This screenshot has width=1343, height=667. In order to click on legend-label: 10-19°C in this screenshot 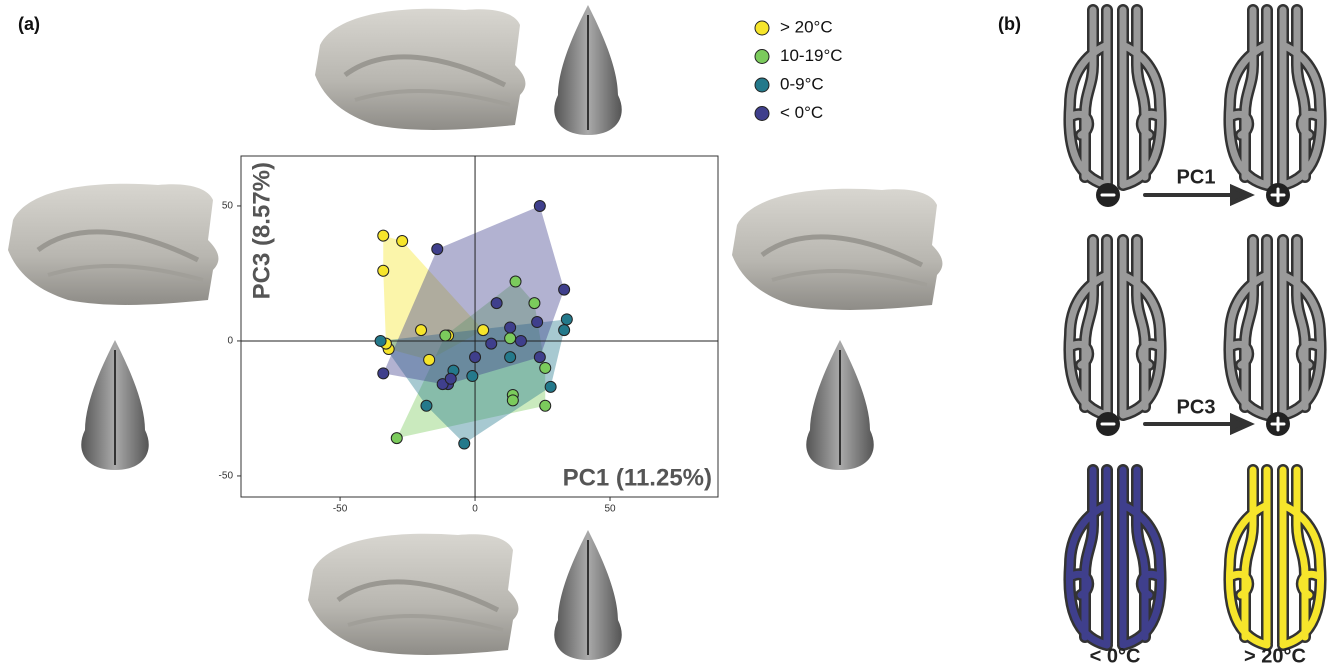, I will do `click(811, 55)`.